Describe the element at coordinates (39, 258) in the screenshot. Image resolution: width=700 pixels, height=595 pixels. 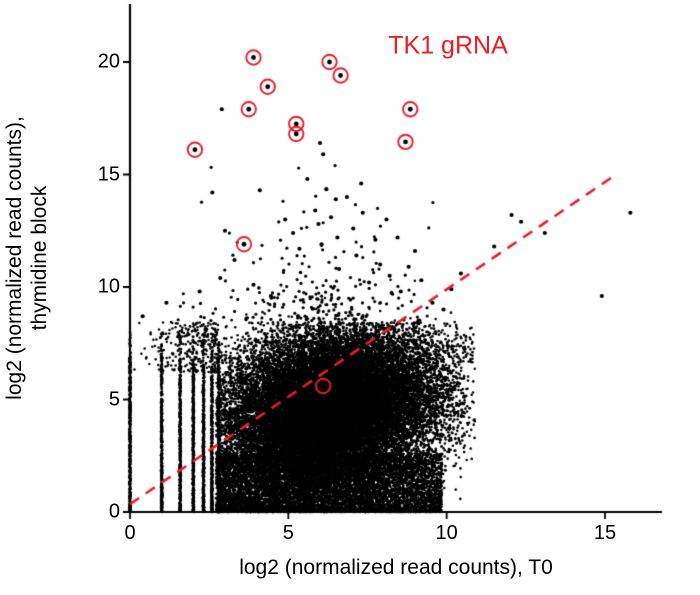
I see `y-axis-label-line2: thymidine block` at that location.